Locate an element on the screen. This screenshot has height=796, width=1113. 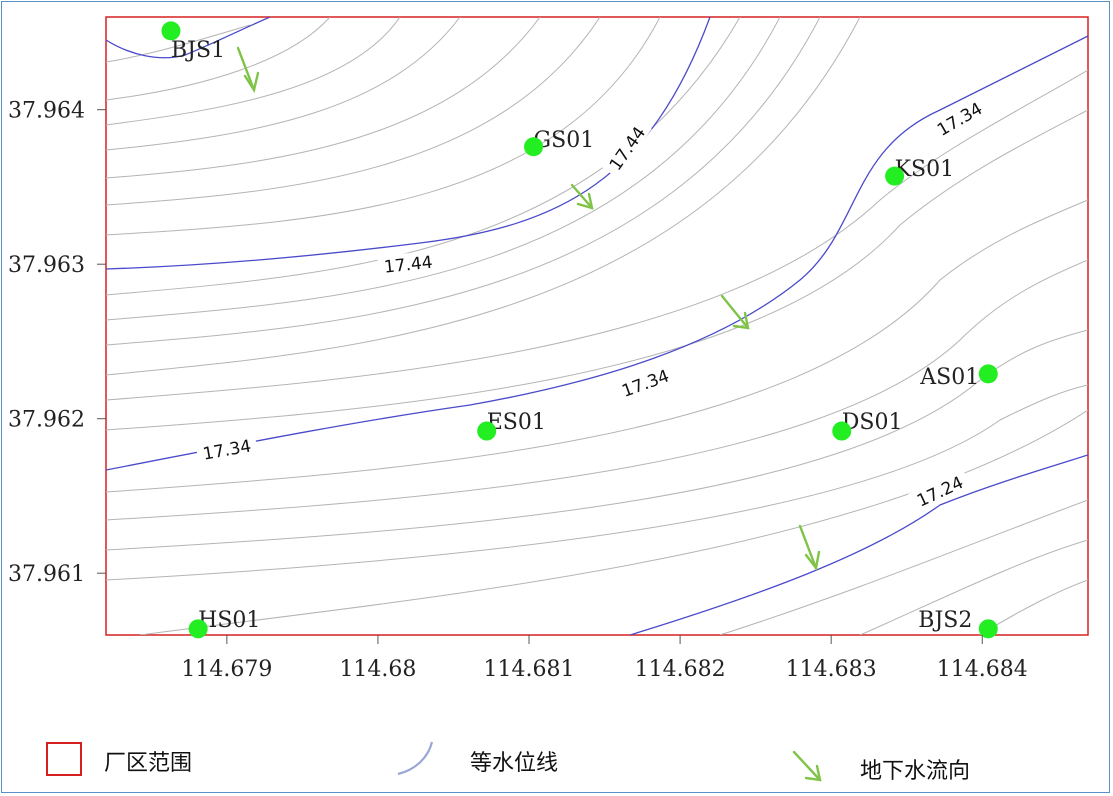
well-gs01: GS01 is located at coordinates (559, 142).